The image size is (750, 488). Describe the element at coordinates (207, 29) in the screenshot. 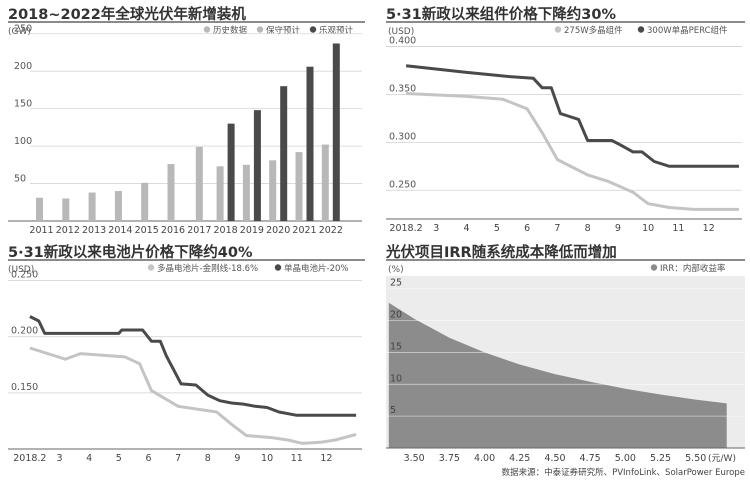

I see `legend-marker-history` at that location.